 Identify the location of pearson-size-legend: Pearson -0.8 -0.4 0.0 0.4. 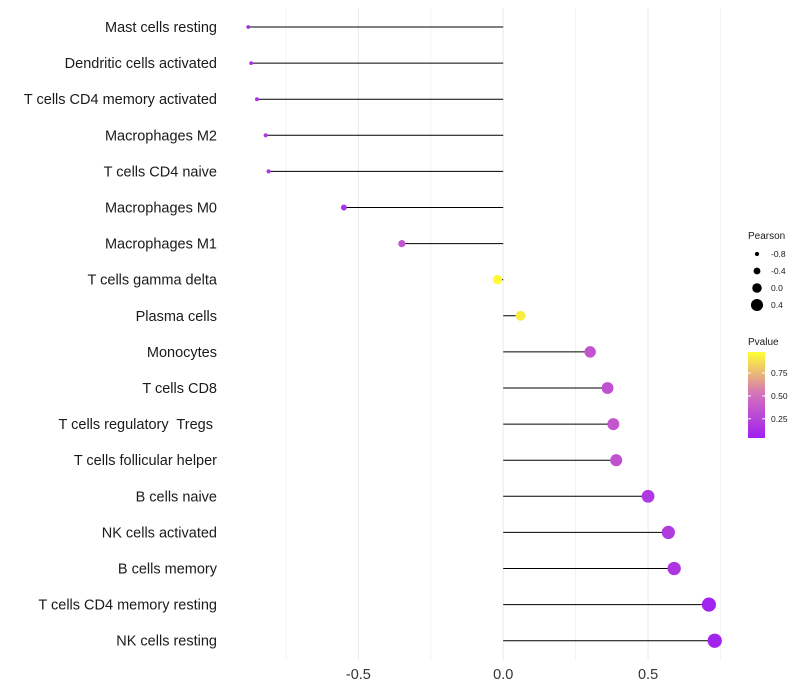
(767, 271).